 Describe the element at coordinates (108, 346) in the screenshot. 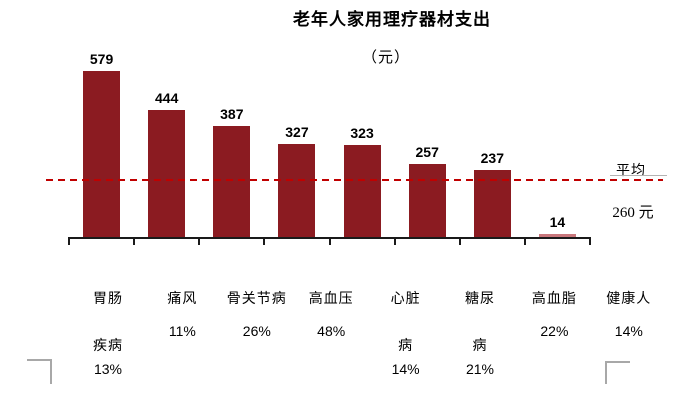

I see `category-label: 疾病` at that location.